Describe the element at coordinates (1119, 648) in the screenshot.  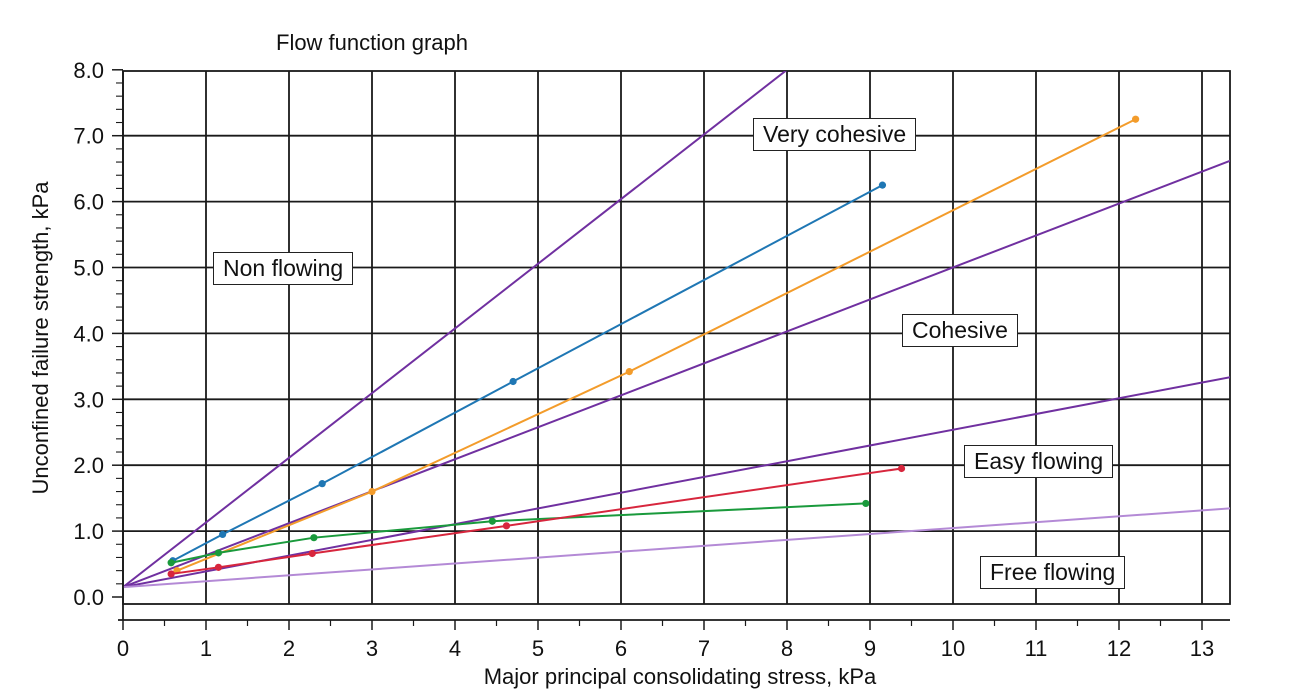
I see `x-tick-label: 12` at that location.